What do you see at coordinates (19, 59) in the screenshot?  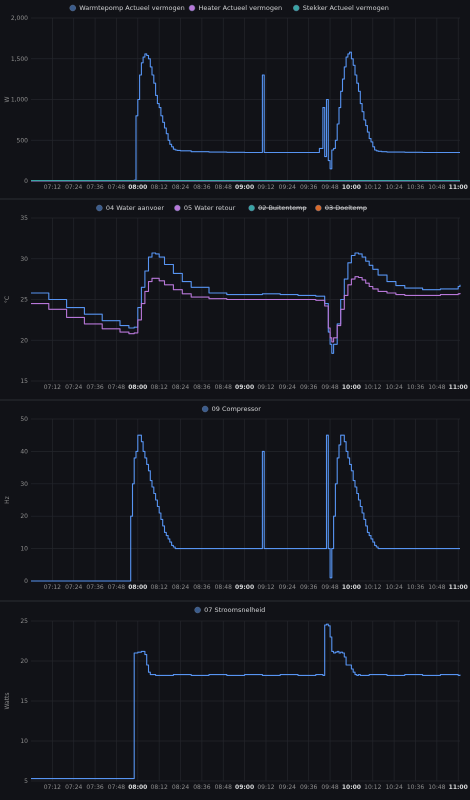 I see `y-tick-label: 1,500` at bounding box center [19, 59].